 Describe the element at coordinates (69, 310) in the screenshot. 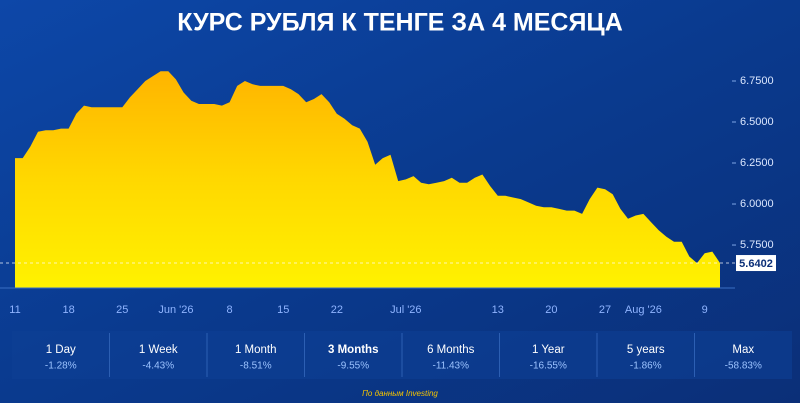

I see `x-tick-label: 18` at that location.